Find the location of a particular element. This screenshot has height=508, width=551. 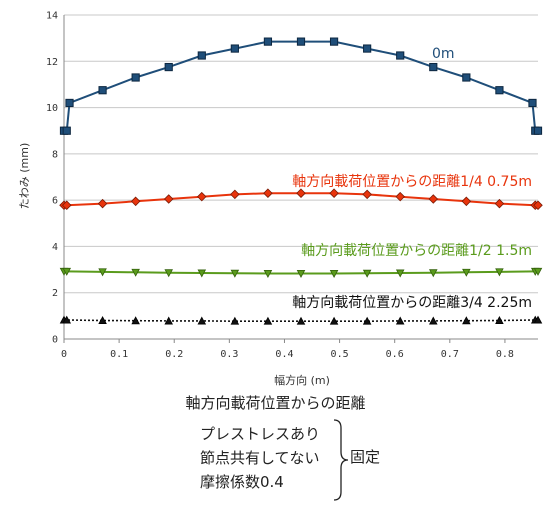

y-tick-label: 0 is located at coordinates (55, 340).